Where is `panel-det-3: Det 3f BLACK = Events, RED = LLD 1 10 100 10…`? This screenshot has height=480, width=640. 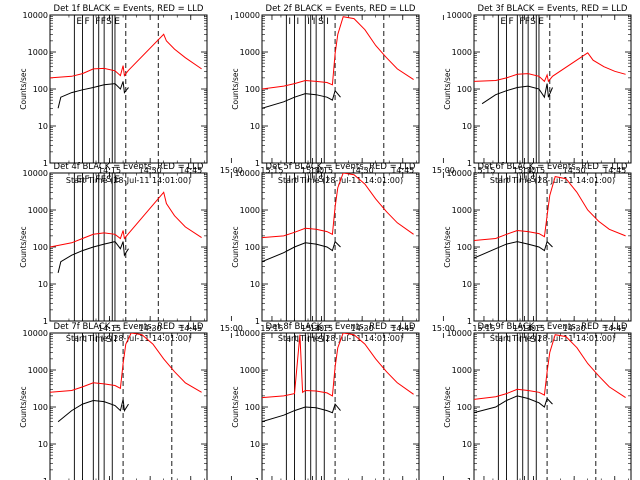 panel-det-3: Det 3f BLACK = Events, RED = LLD 1 10 100 10… is located at coordinates (537, 94).